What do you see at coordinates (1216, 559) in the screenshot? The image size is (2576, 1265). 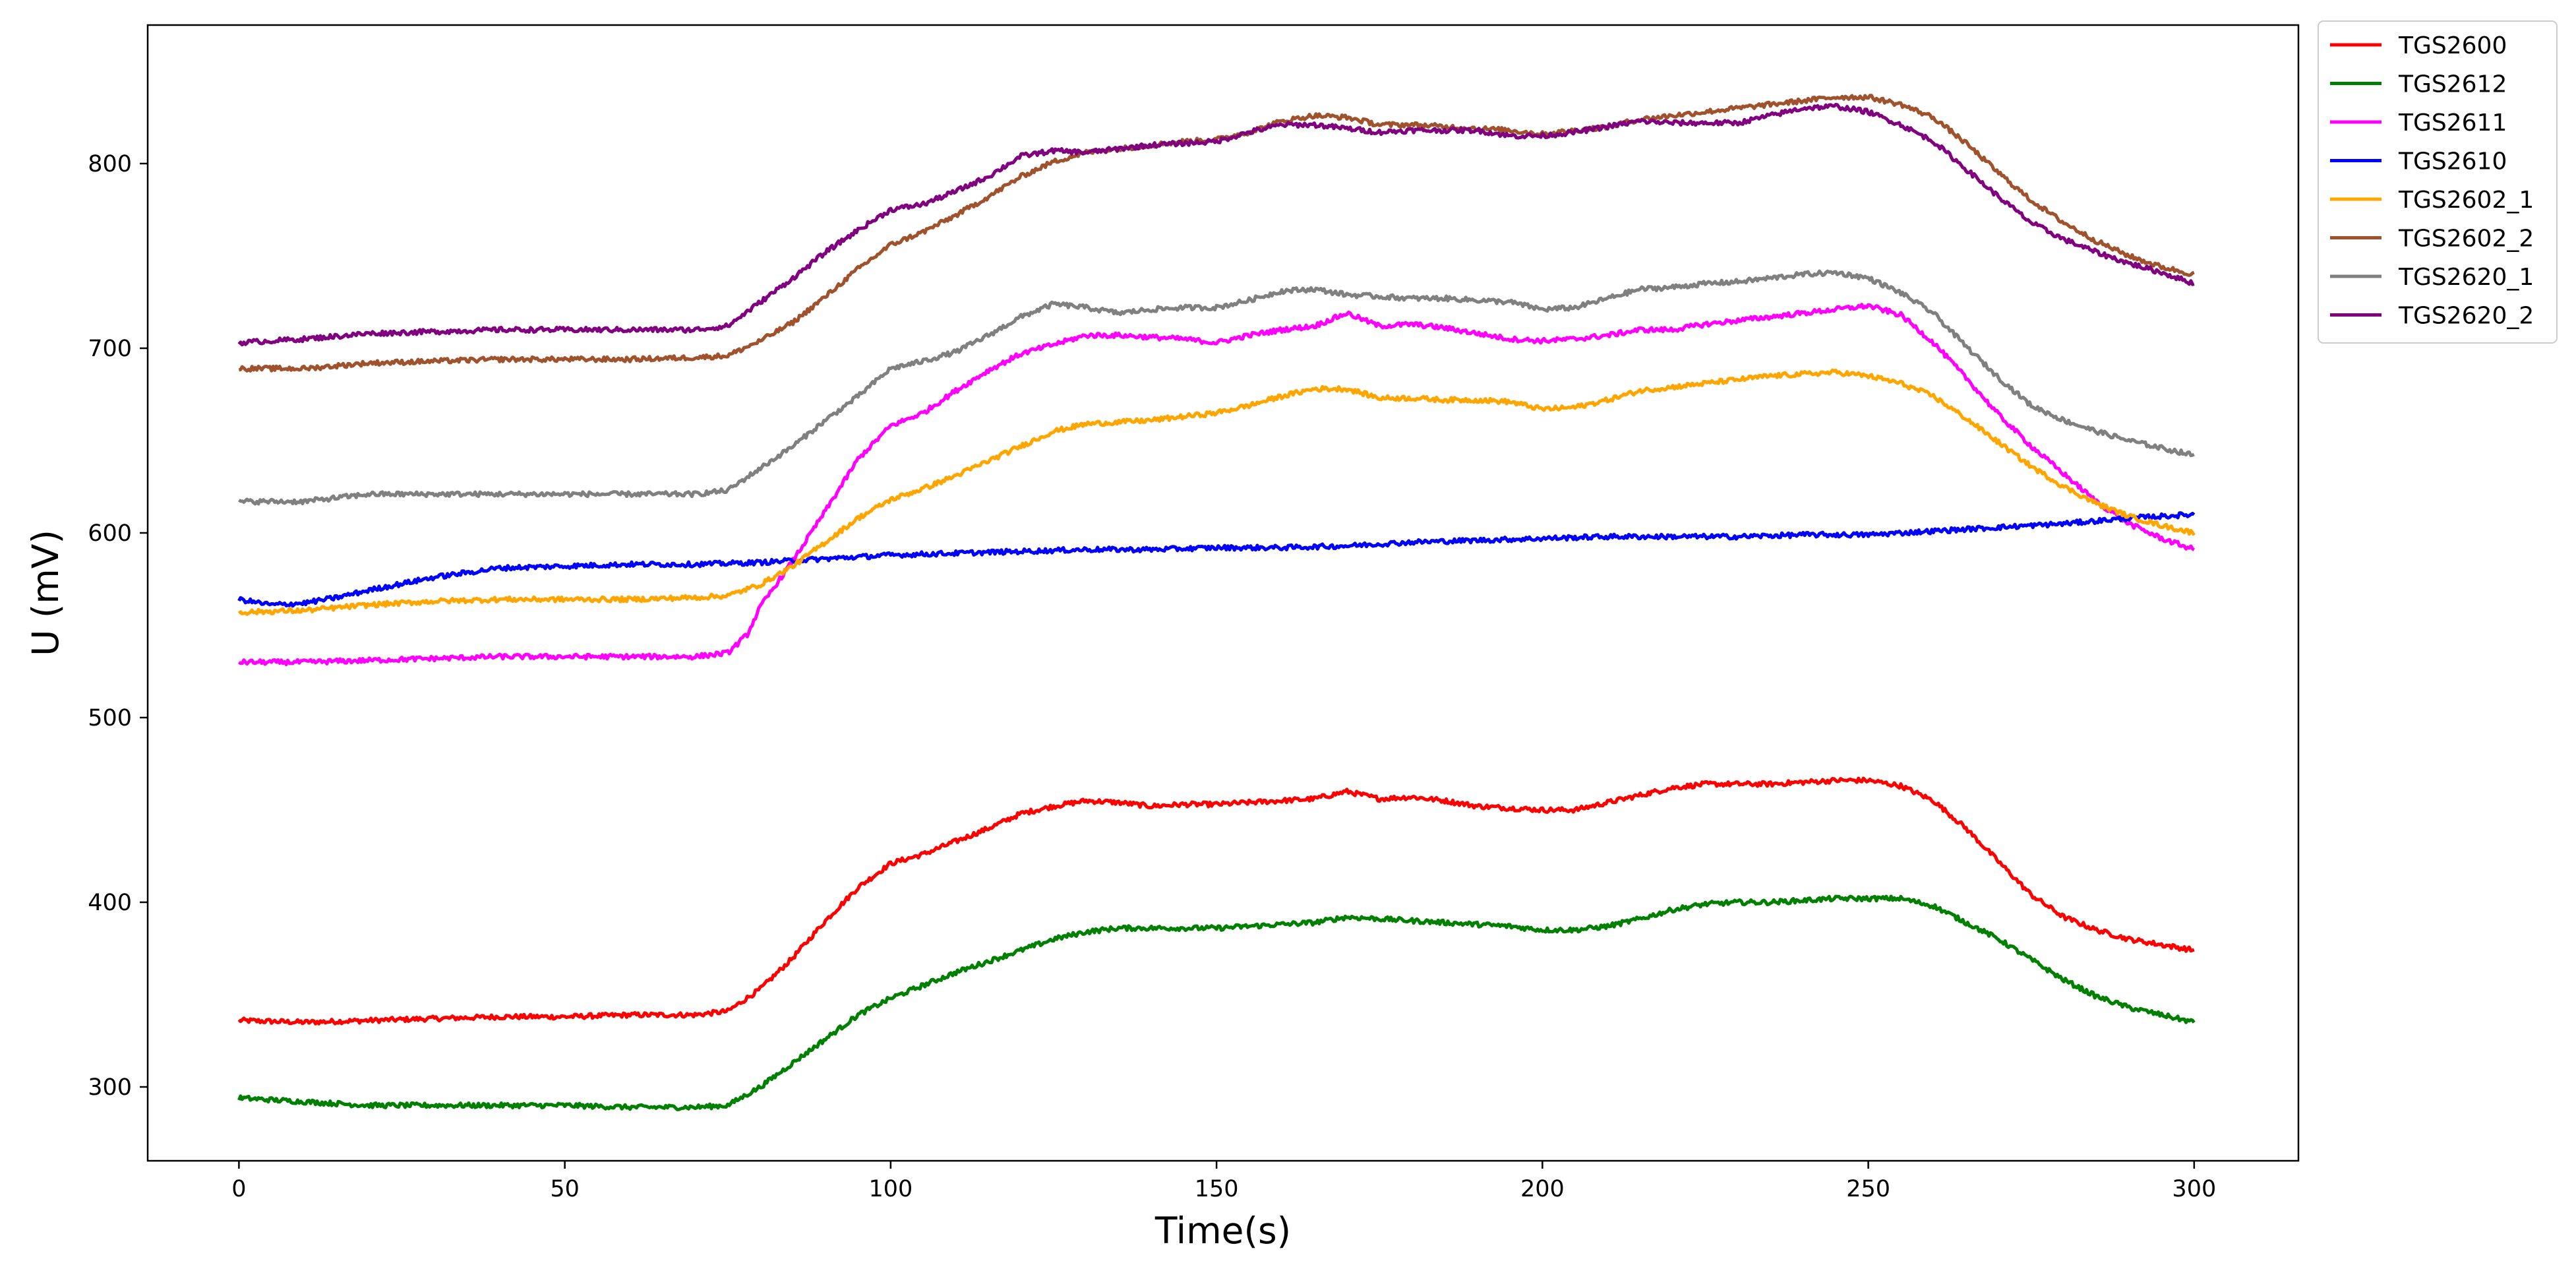 I see `series-line-tgs2610` at bounding box center [1216, 559].